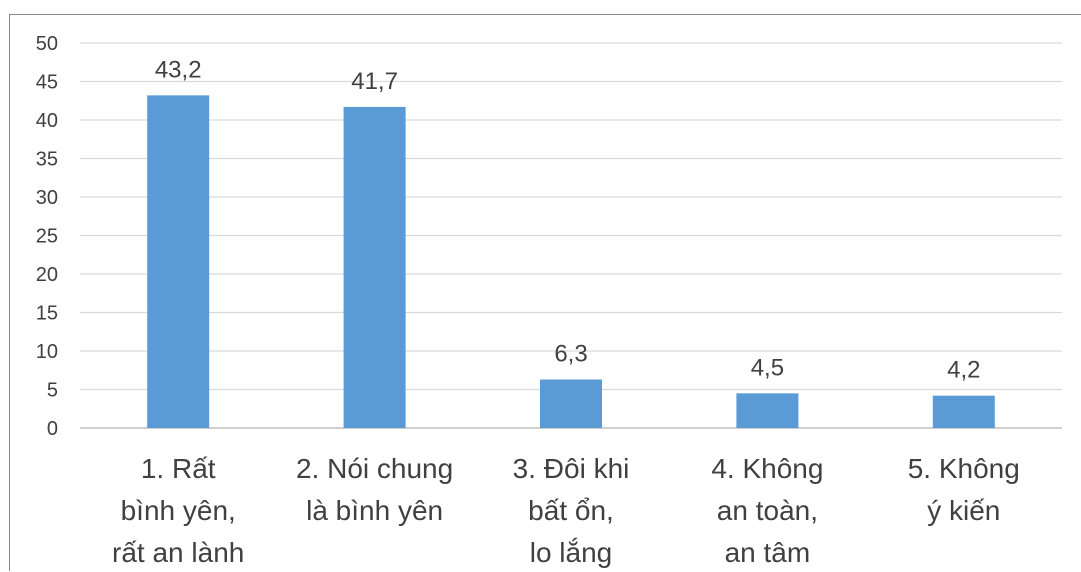  What do you see at coordinates (47, 44) in the screenshot?
I see `y-tick-label: 50` at bounding box center [47, 44].